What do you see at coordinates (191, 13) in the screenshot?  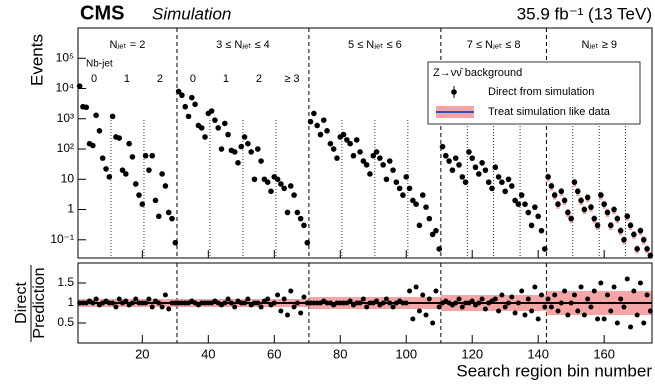 I see `status: Simulation` at bounding box center [191, 13].